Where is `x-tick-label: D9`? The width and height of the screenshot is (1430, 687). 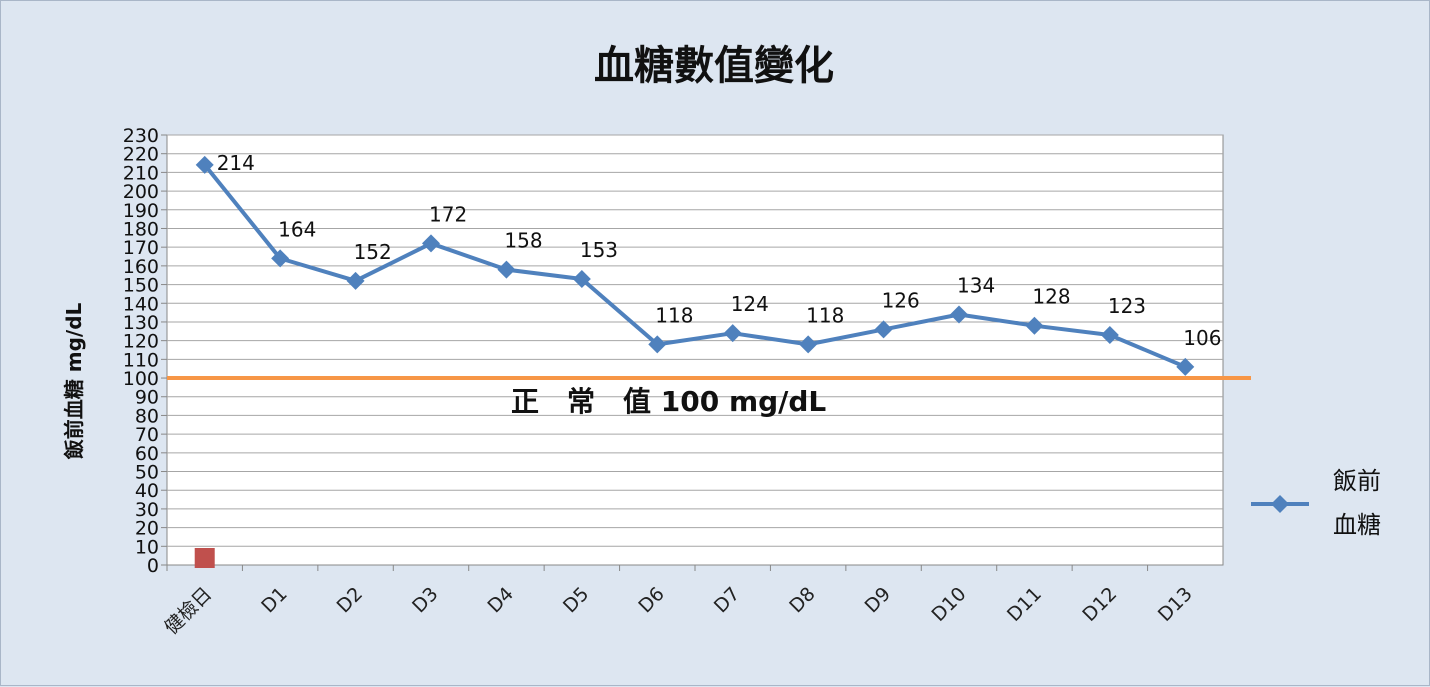
x-tick-label: D9 is located at coordinates (878, 600).